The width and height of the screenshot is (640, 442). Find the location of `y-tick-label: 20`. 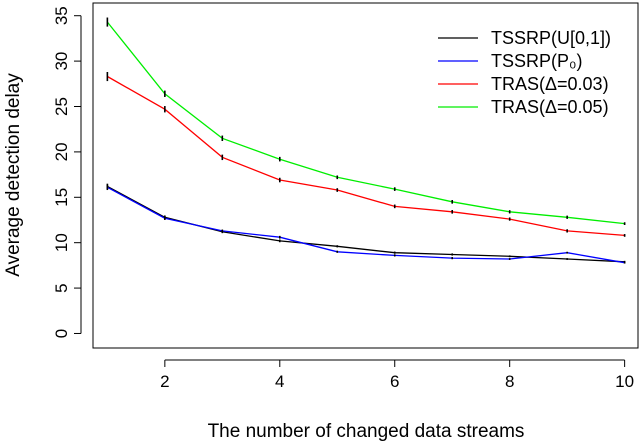

y-tick-label: 20 is located at coordinates (61, 151).